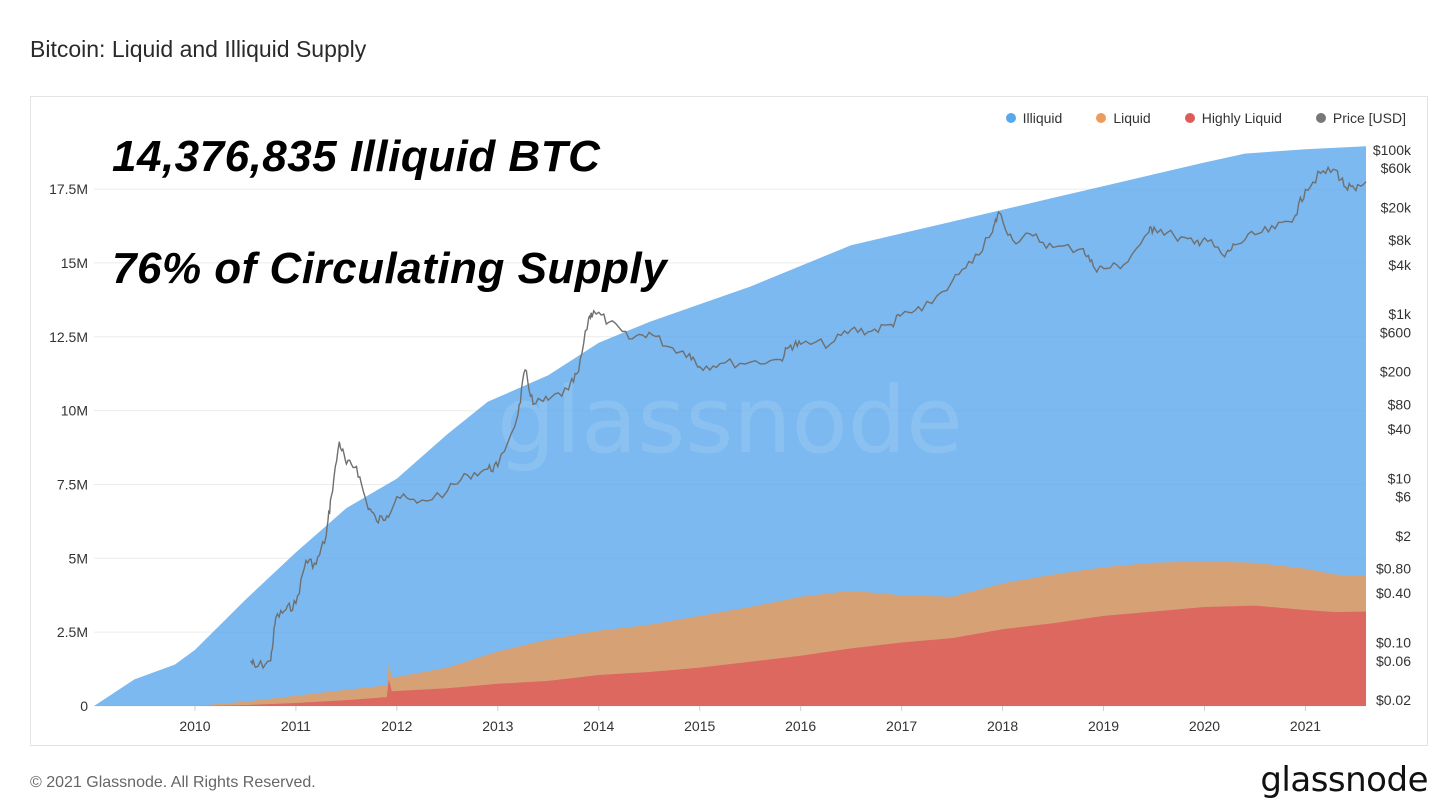  I want to click on legend-label: Highly Liquid, so click(1241, 118).